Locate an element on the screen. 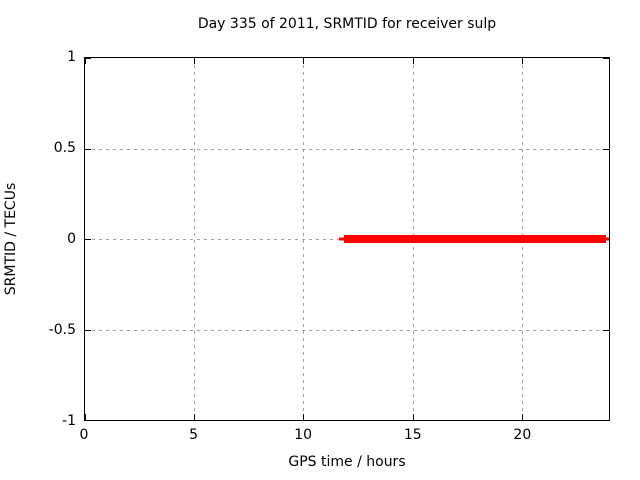 The height and width of the screenshot is (480, 640). x-axis-label: GPS time / hours is located at coordinates (347, 462).